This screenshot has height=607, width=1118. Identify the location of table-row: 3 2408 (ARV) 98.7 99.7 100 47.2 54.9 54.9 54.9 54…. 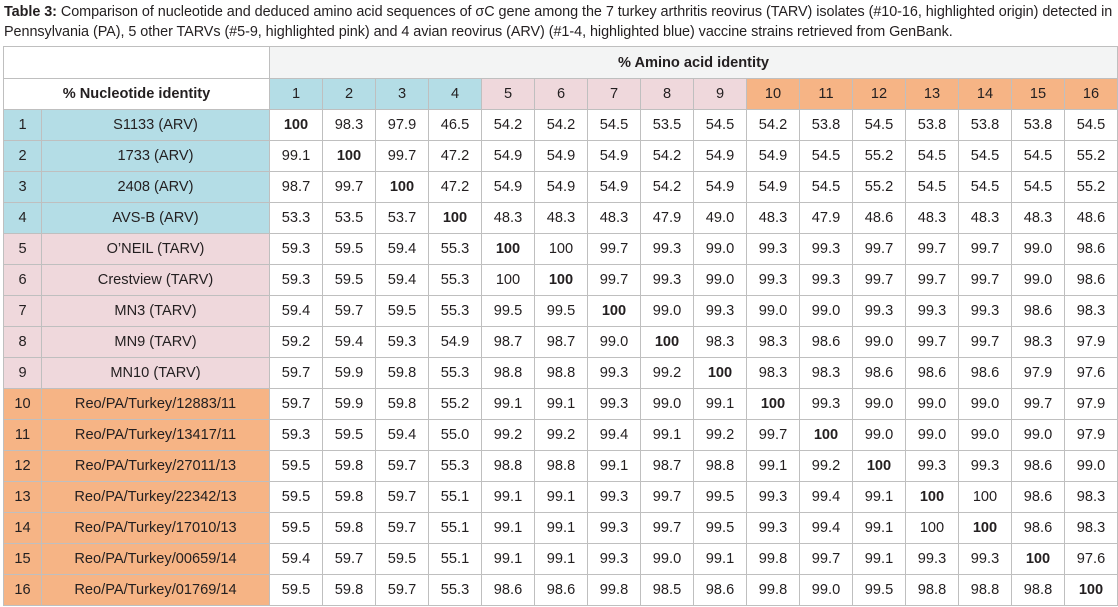
(560, 187).